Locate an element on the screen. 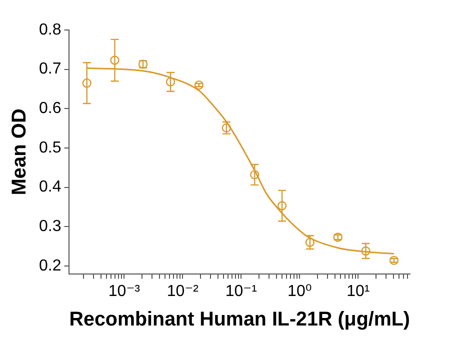  y-tick-label: 0.8 is located at coordinates (50, 29).